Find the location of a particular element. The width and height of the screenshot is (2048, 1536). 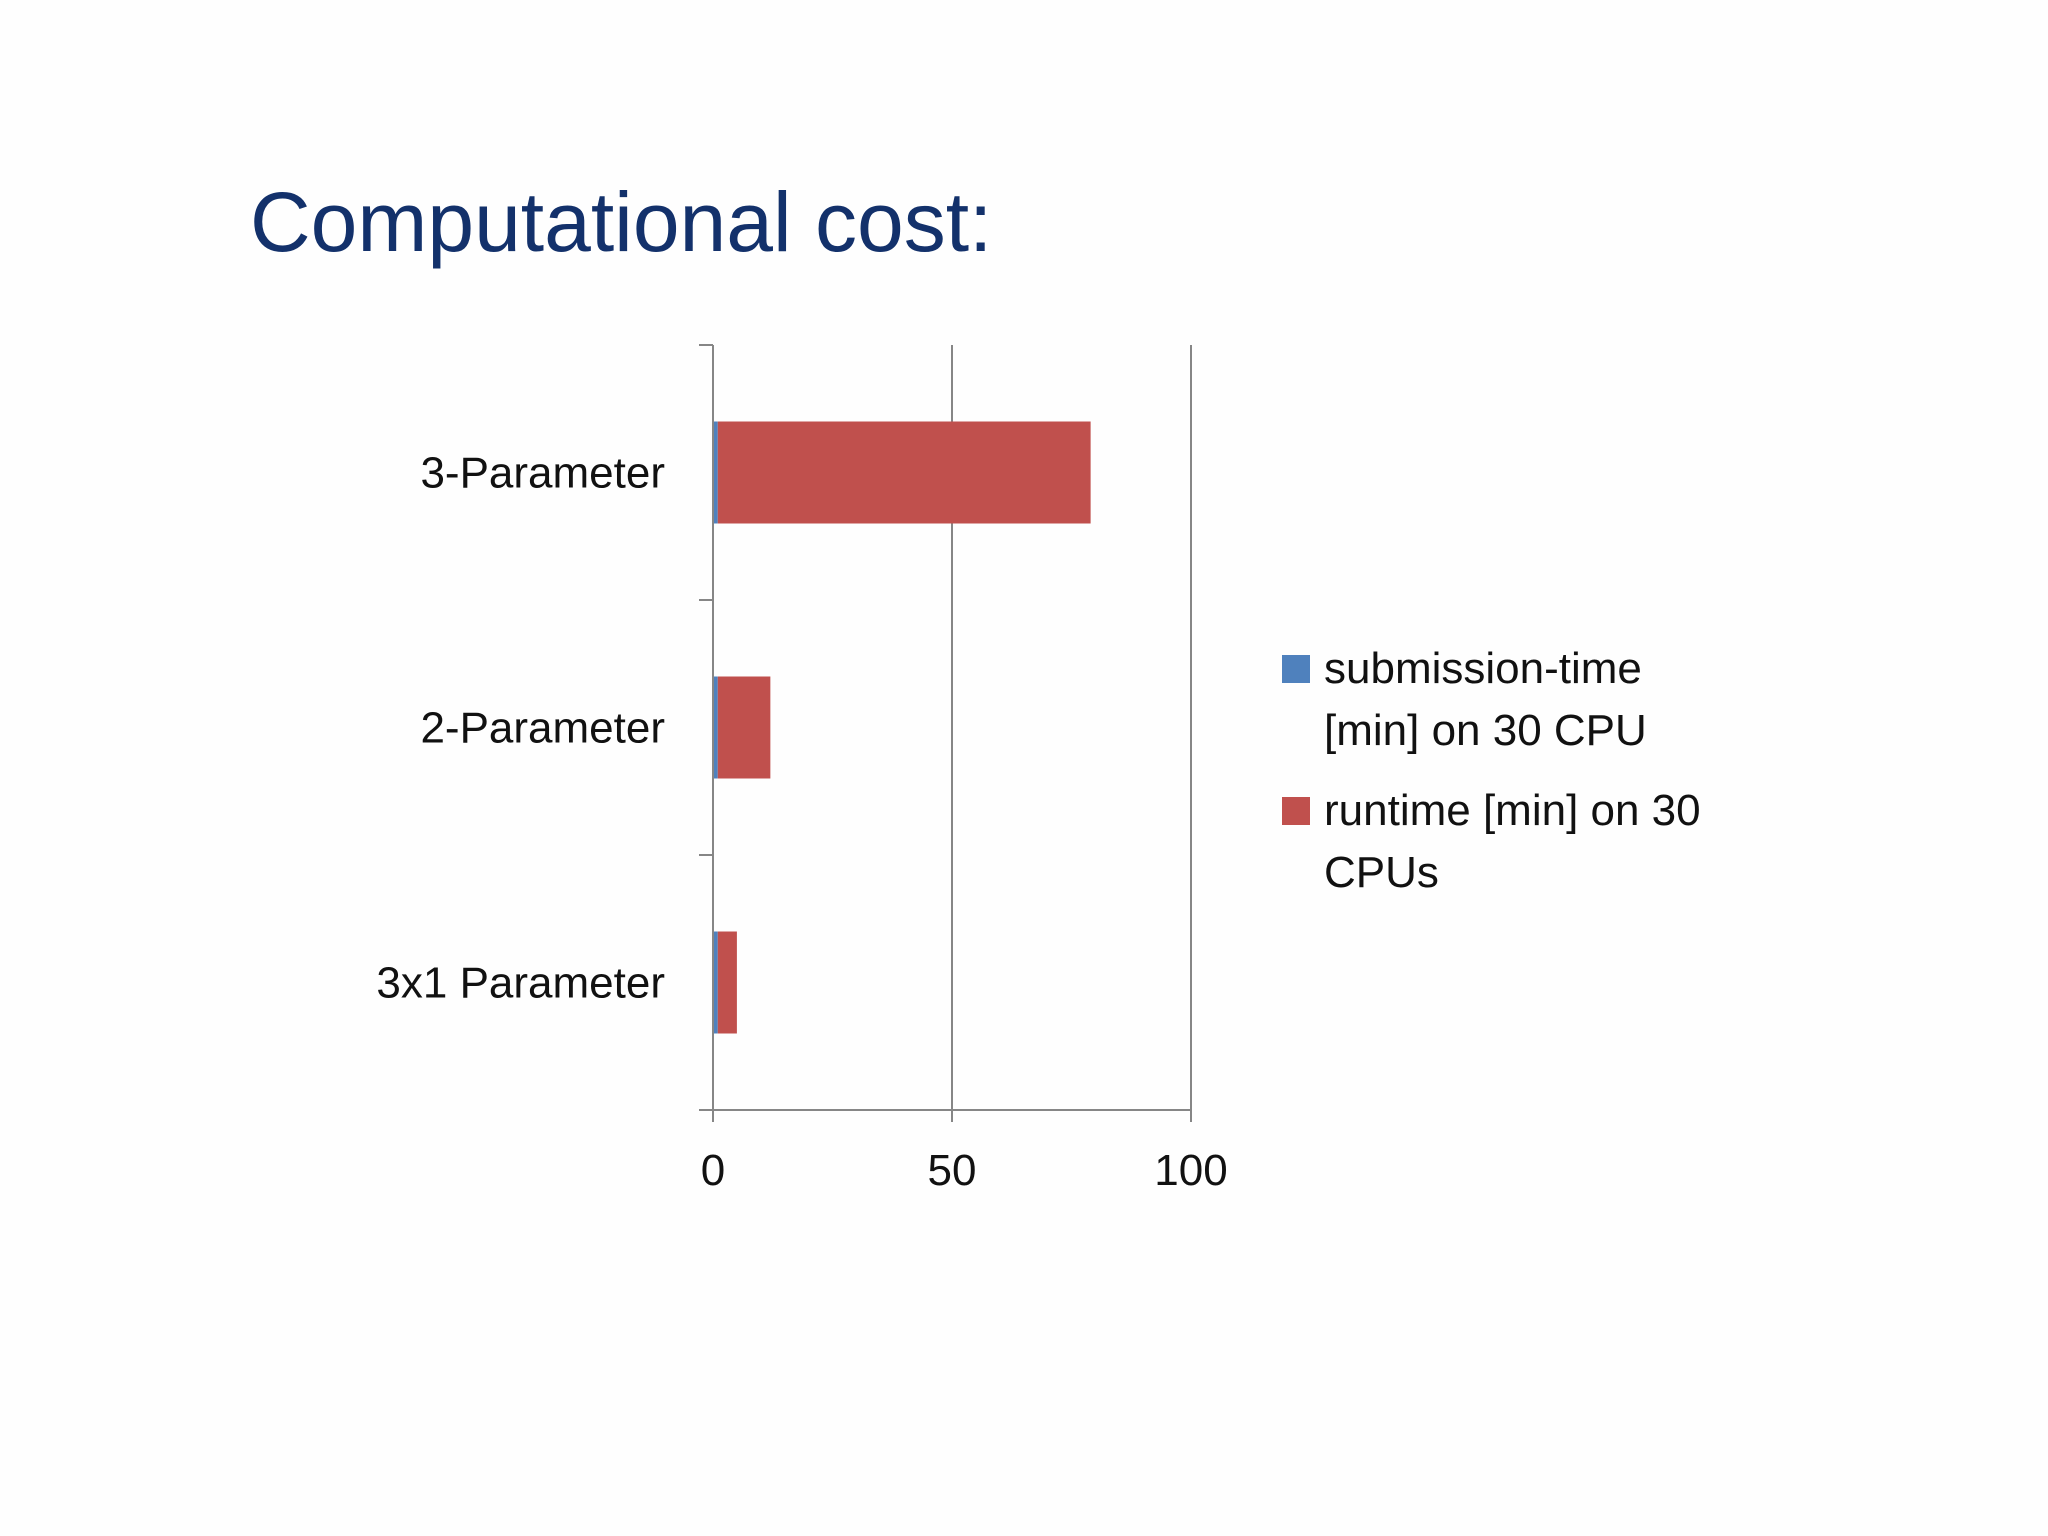

legend-item-runtime: runtime [min] on 30 CPUs is located at coordinates (1512, 842).